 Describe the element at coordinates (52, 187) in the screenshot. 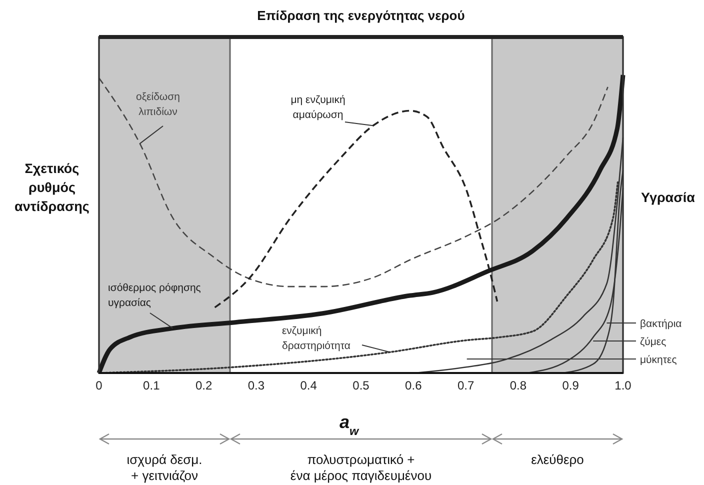

I see `y-axis-title: Σχετικός ρυθμός αντίδρασης` at that location.